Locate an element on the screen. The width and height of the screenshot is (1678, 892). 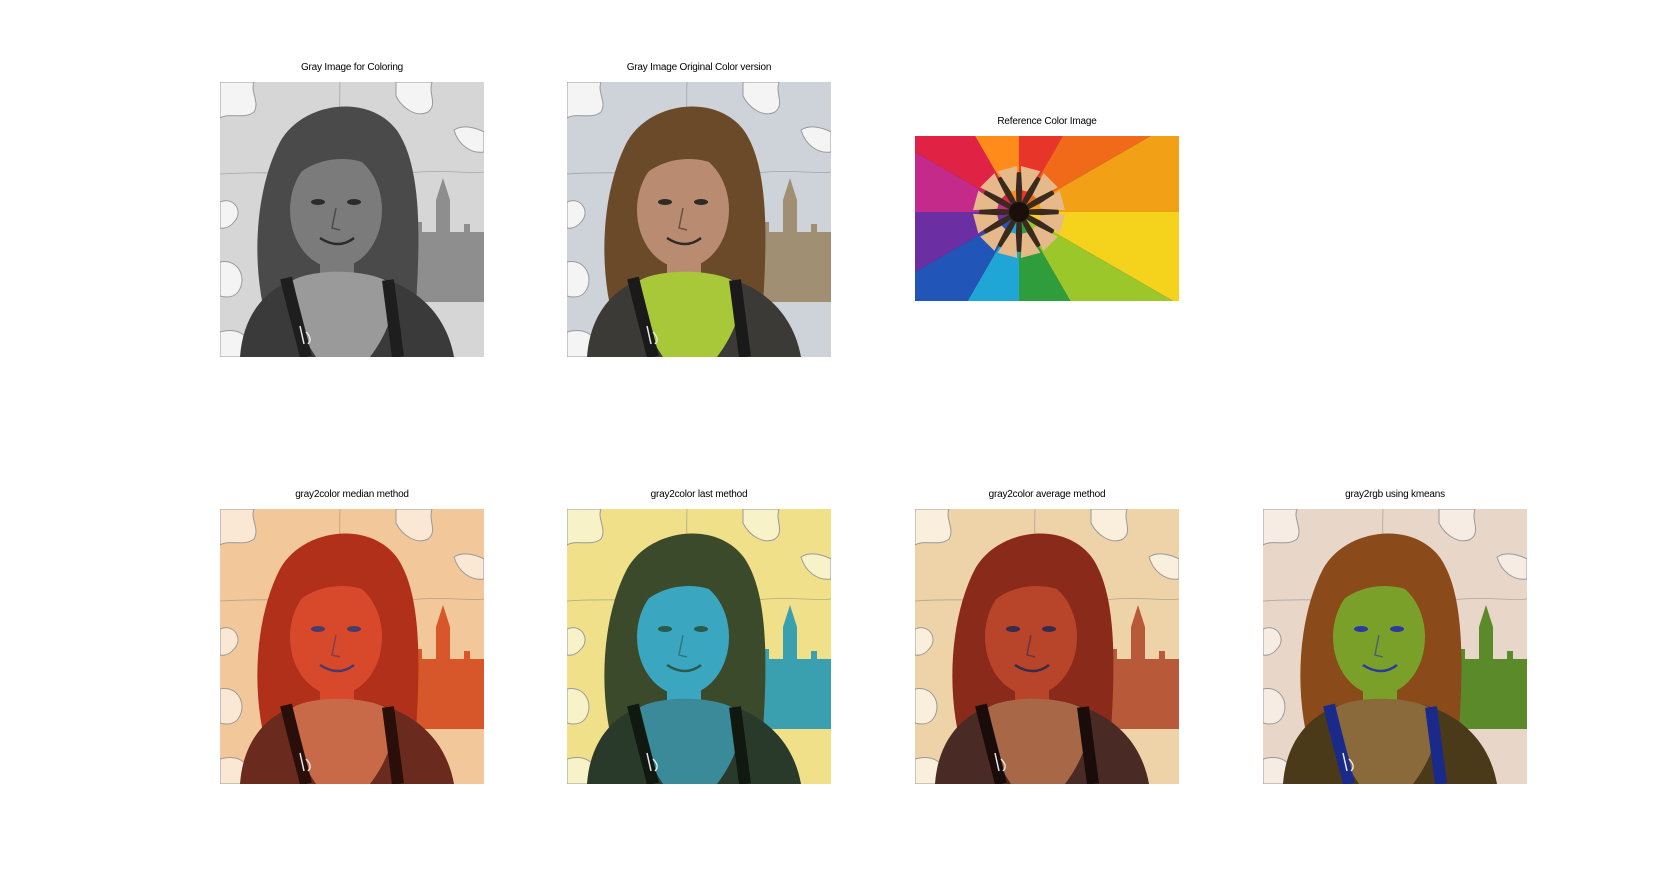
panel-gray-original-color: Gray Image Original Color version is located at coordinates (699, 210).